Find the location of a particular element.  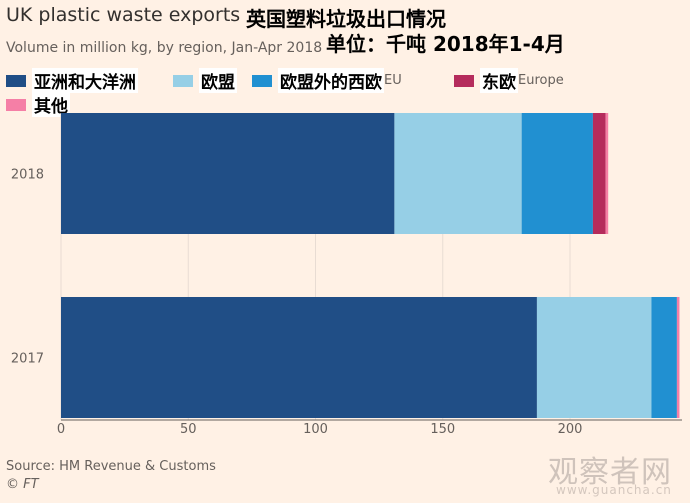

legend-label: 其他 is located at coordinates (51, 104).